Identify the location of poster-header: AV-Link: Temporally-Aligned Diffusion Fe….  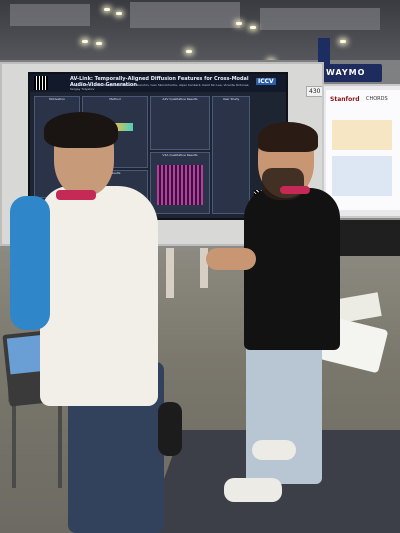
(158, 83).